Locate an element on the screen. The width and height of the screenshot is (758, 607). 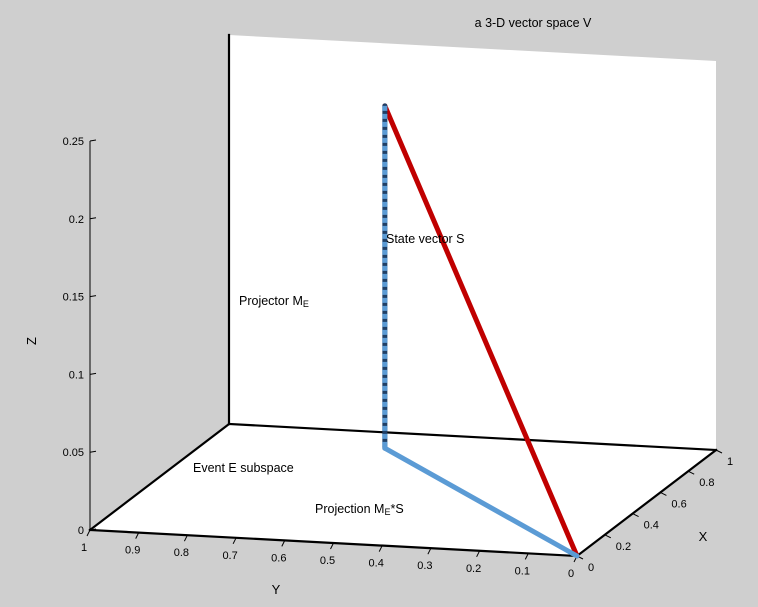
box-edge-back-left-floor is located at coordinates (159, 477).